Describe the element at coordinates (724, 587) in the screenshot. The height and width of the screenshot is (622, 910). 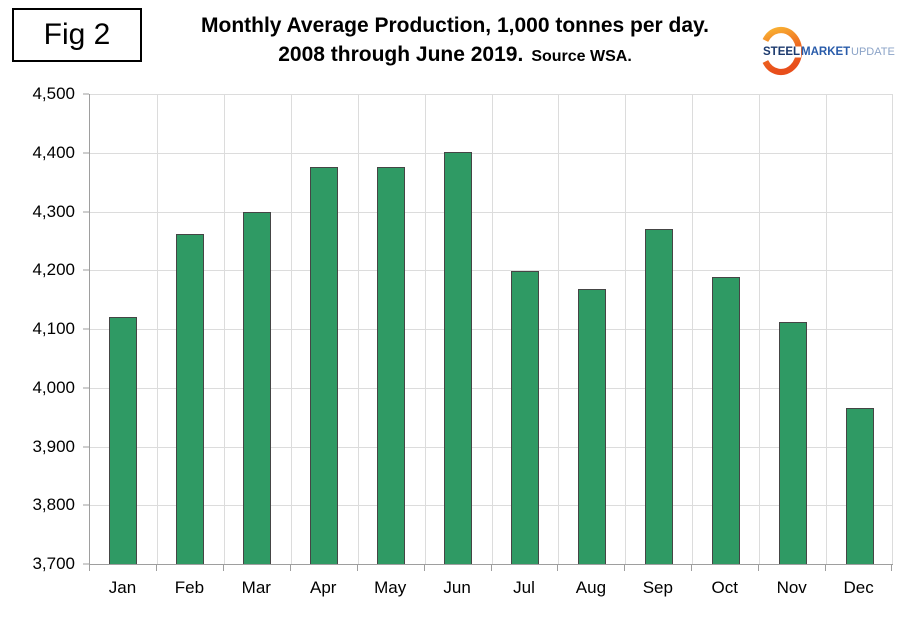
I see `month-label-oct: Oct` at that location.